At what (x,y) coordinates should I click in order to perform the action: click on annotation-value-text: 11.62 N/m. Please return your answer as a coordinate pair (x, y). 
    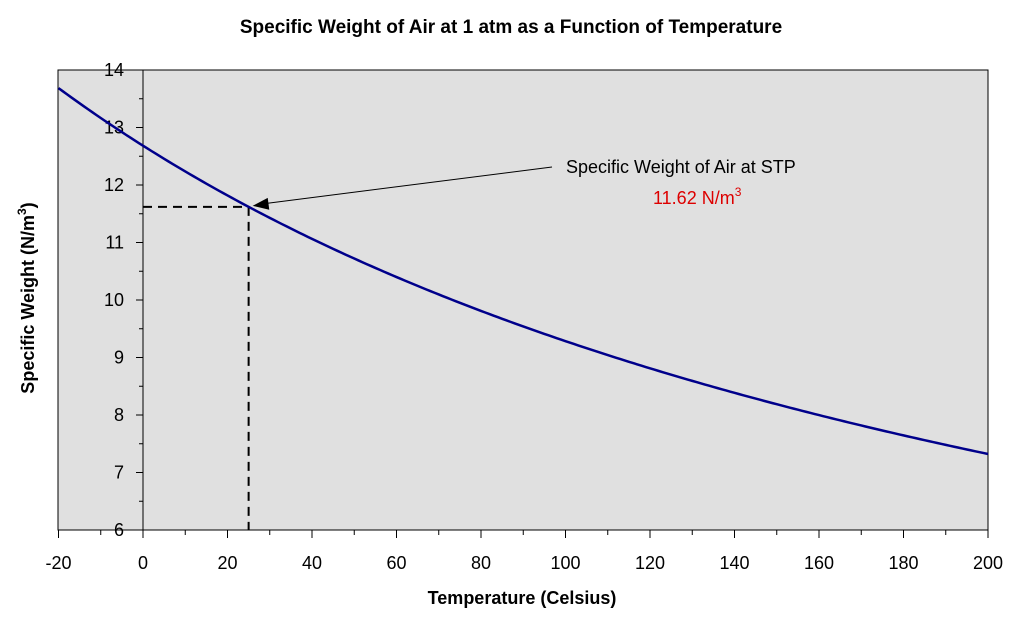
    Looking at the image, I should click on (694, 198).